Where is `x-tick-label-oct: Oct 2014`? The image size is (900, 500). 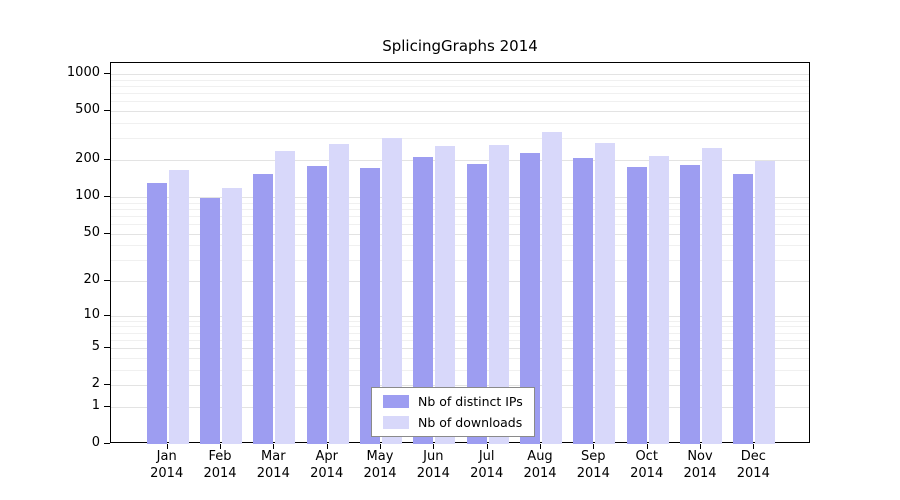 x-tick-label-oct: Oct 2014 is located at coordinates (647, 465).